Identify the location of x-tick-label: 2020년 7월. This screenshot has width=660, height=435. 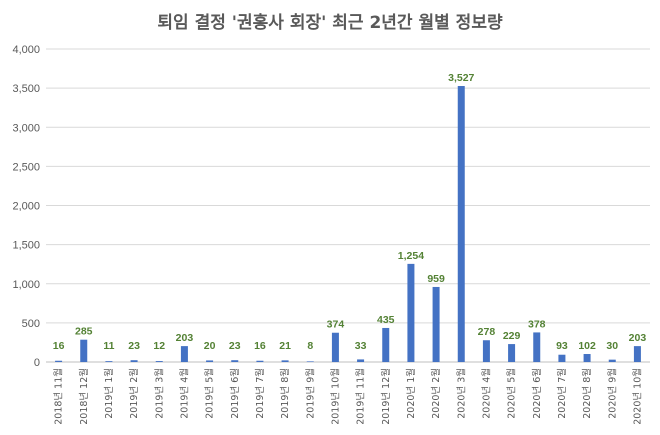
(562, 393).